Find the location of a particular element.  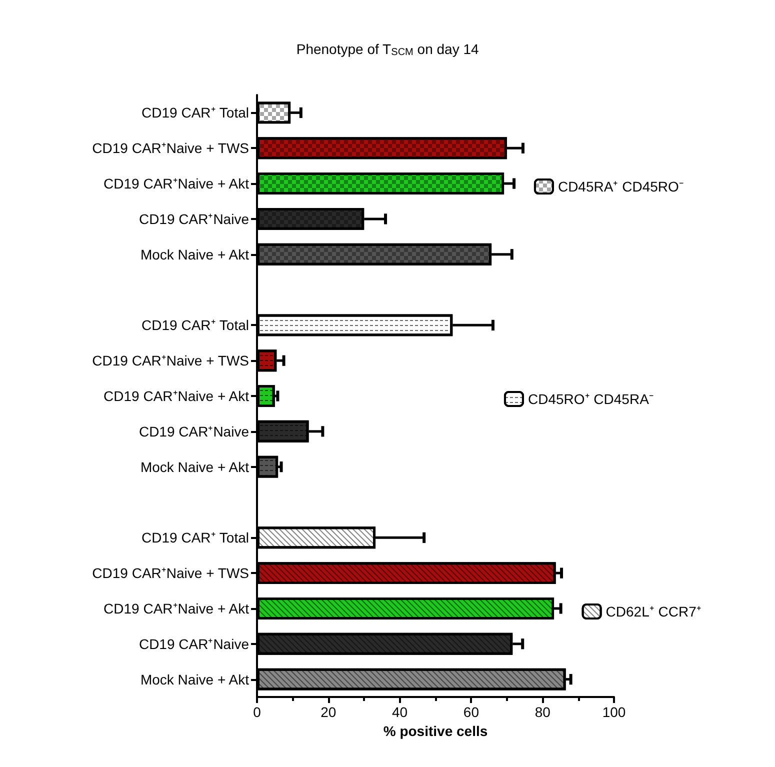

x-tick-label: 20 is located at coordinates (328, 712).